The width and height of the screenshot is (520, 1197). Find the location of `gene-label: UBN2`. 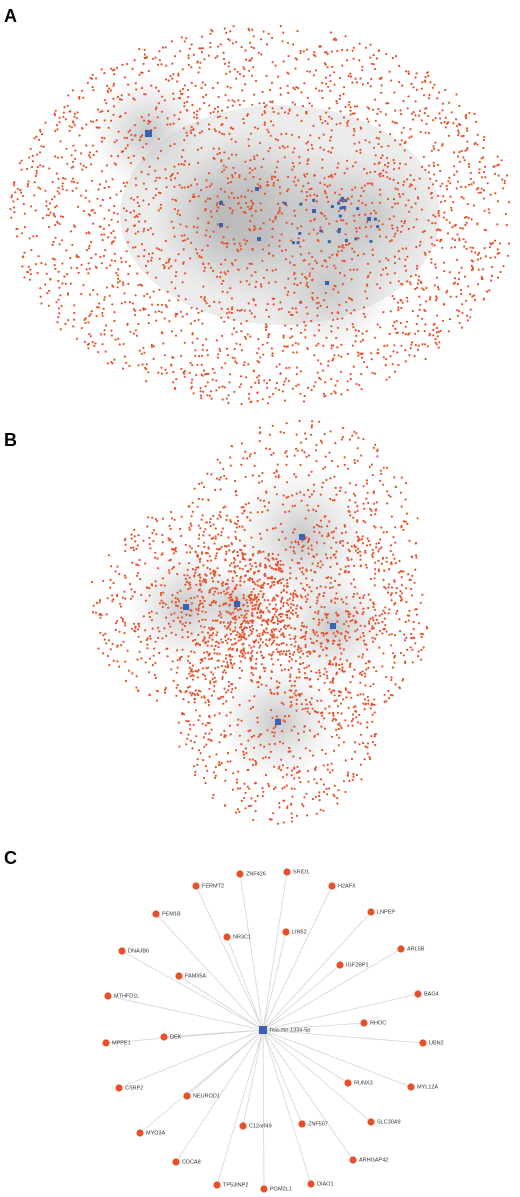

gene-label: UBN2 is located at coordinates (436, 1043).